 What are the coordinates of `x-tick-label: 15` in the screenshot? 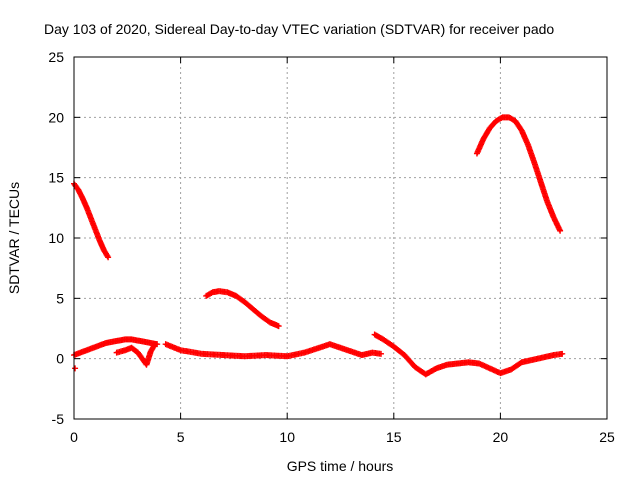 It's located at (394, 437).